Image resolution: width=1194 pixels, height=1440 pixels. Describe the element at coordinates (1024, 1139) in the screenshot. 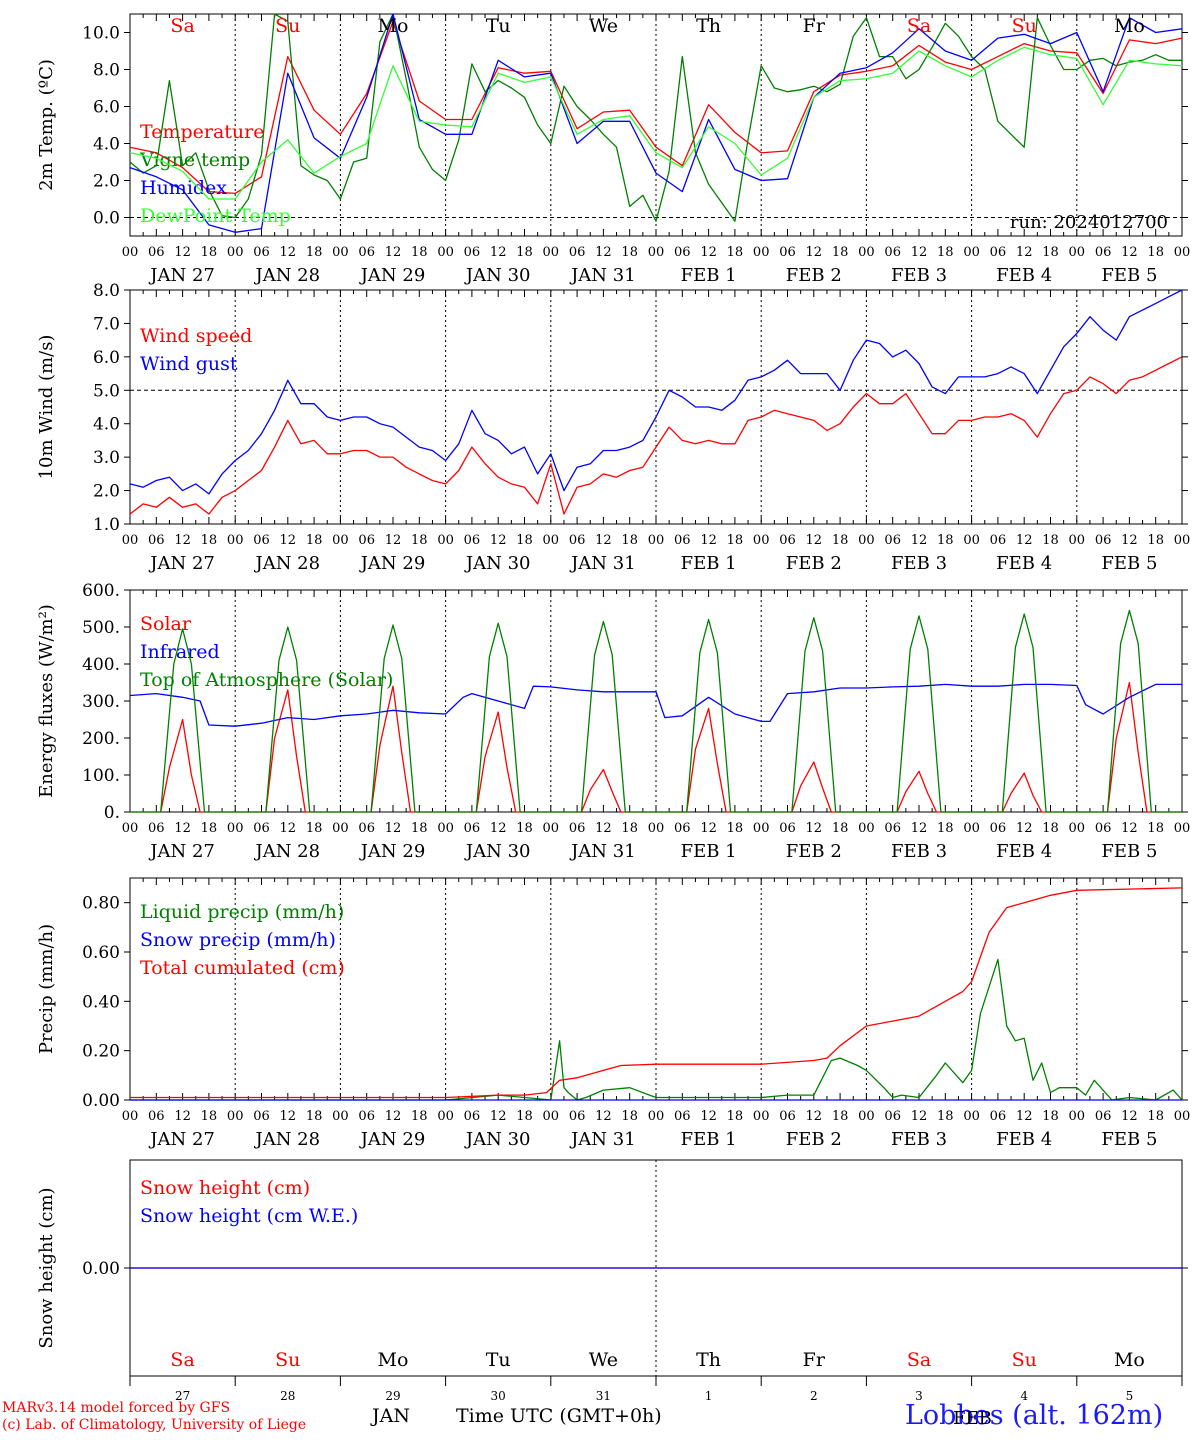

I see `date-label: FEB 4` at that location.